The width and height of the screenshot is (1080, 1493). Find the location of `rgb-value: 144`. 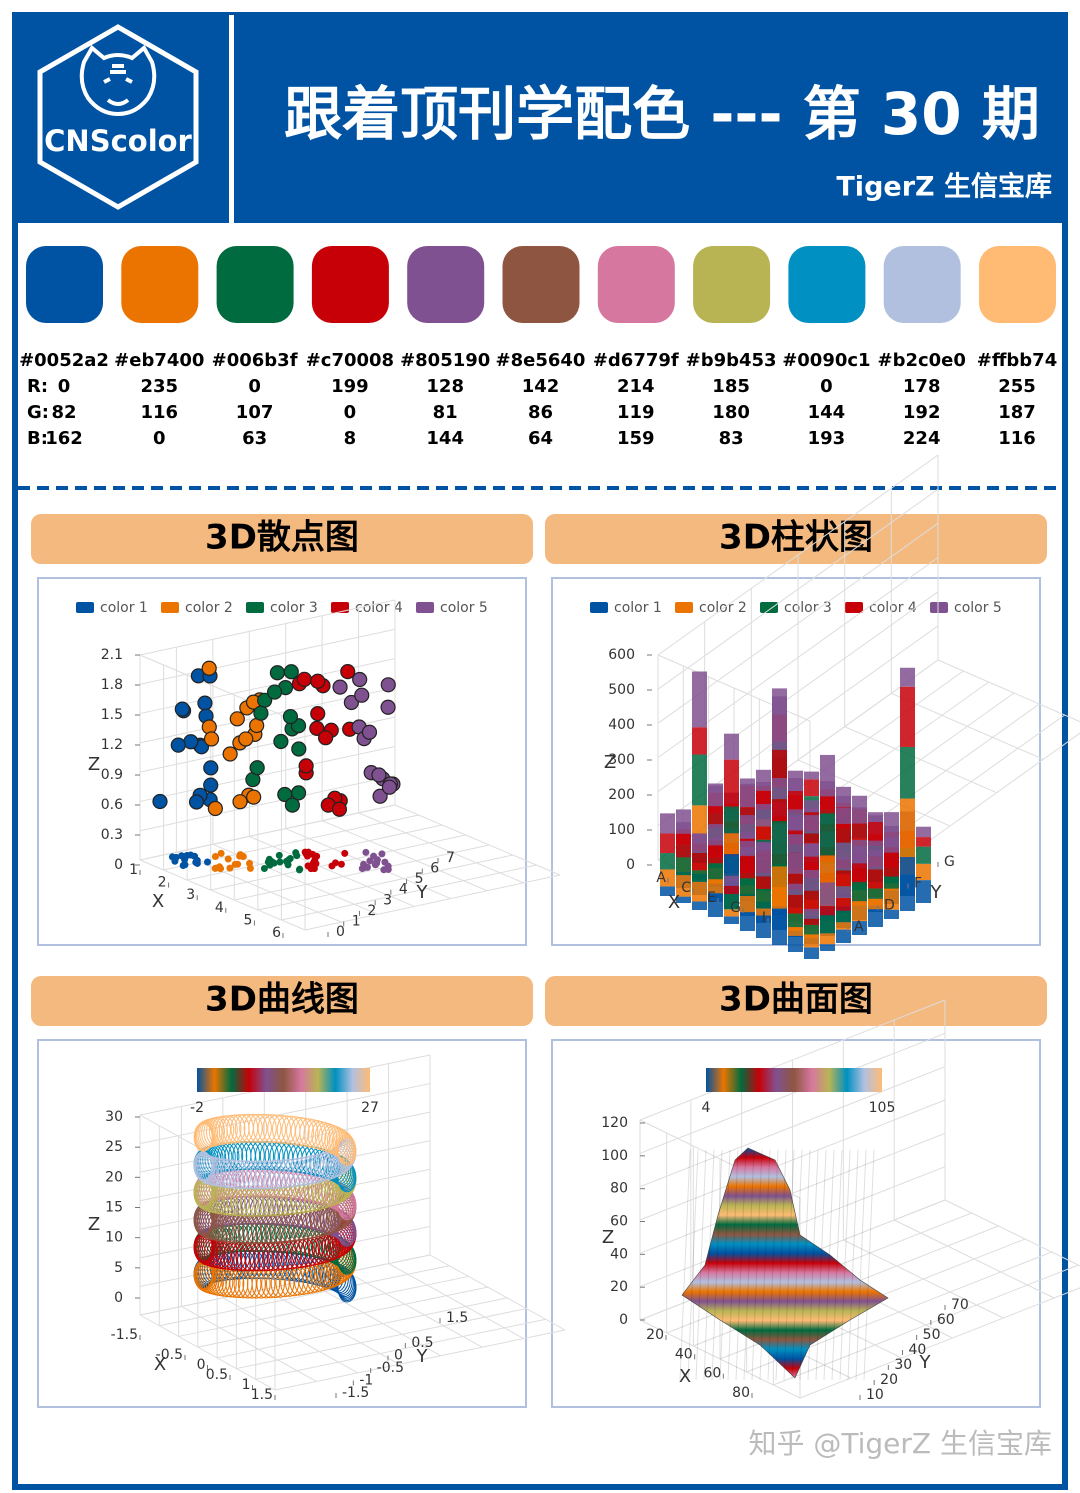

rgb-value: 144 is located at coordinates (445, 438).